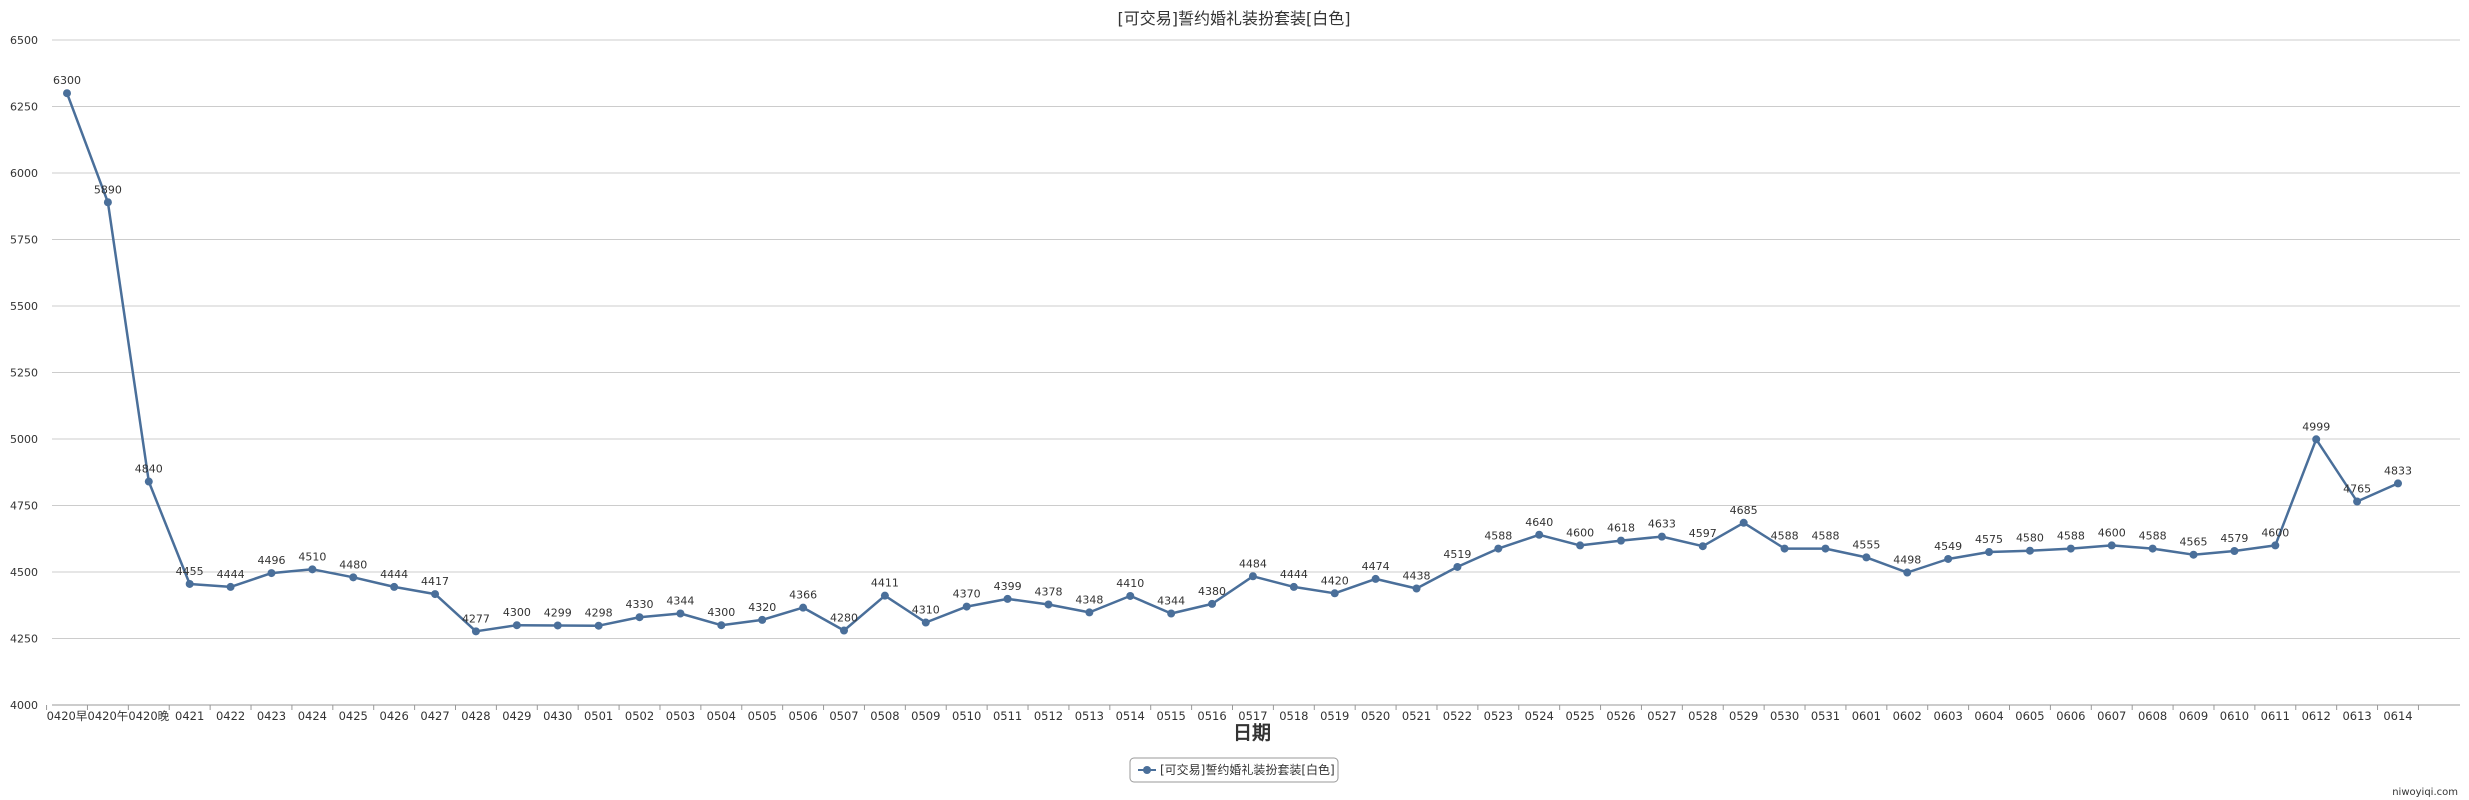 The width and height of the screenshot is (2469, 800). I want to click on data-label: 6300, so click(67, 80).